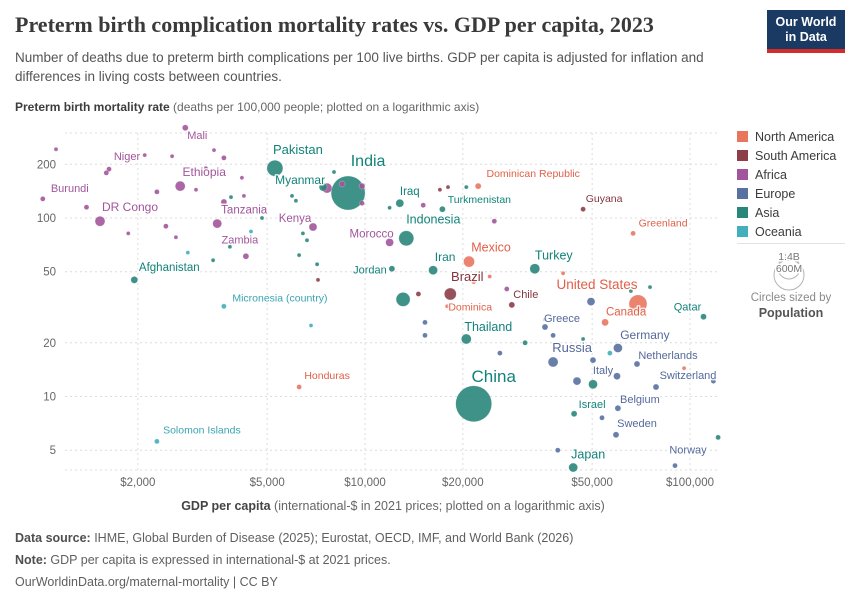 This screenshot has height=600, width=850. Describe the element at coordinates (545, 327) in the screenshot. I see `data-point-greece` at that location.